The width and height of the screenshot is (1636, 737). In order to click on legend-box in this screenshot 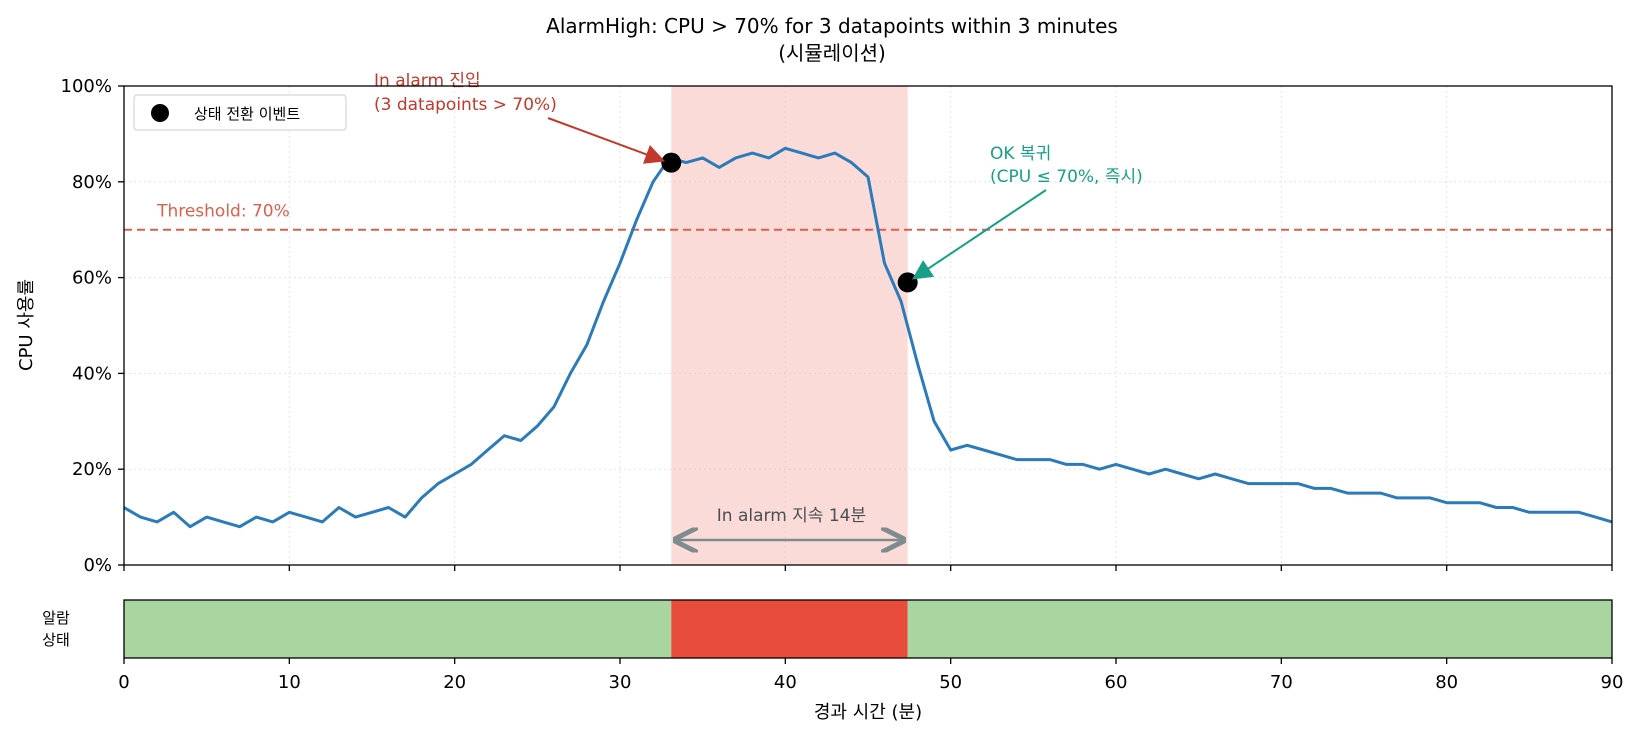, I will do `click(240, 112)`.